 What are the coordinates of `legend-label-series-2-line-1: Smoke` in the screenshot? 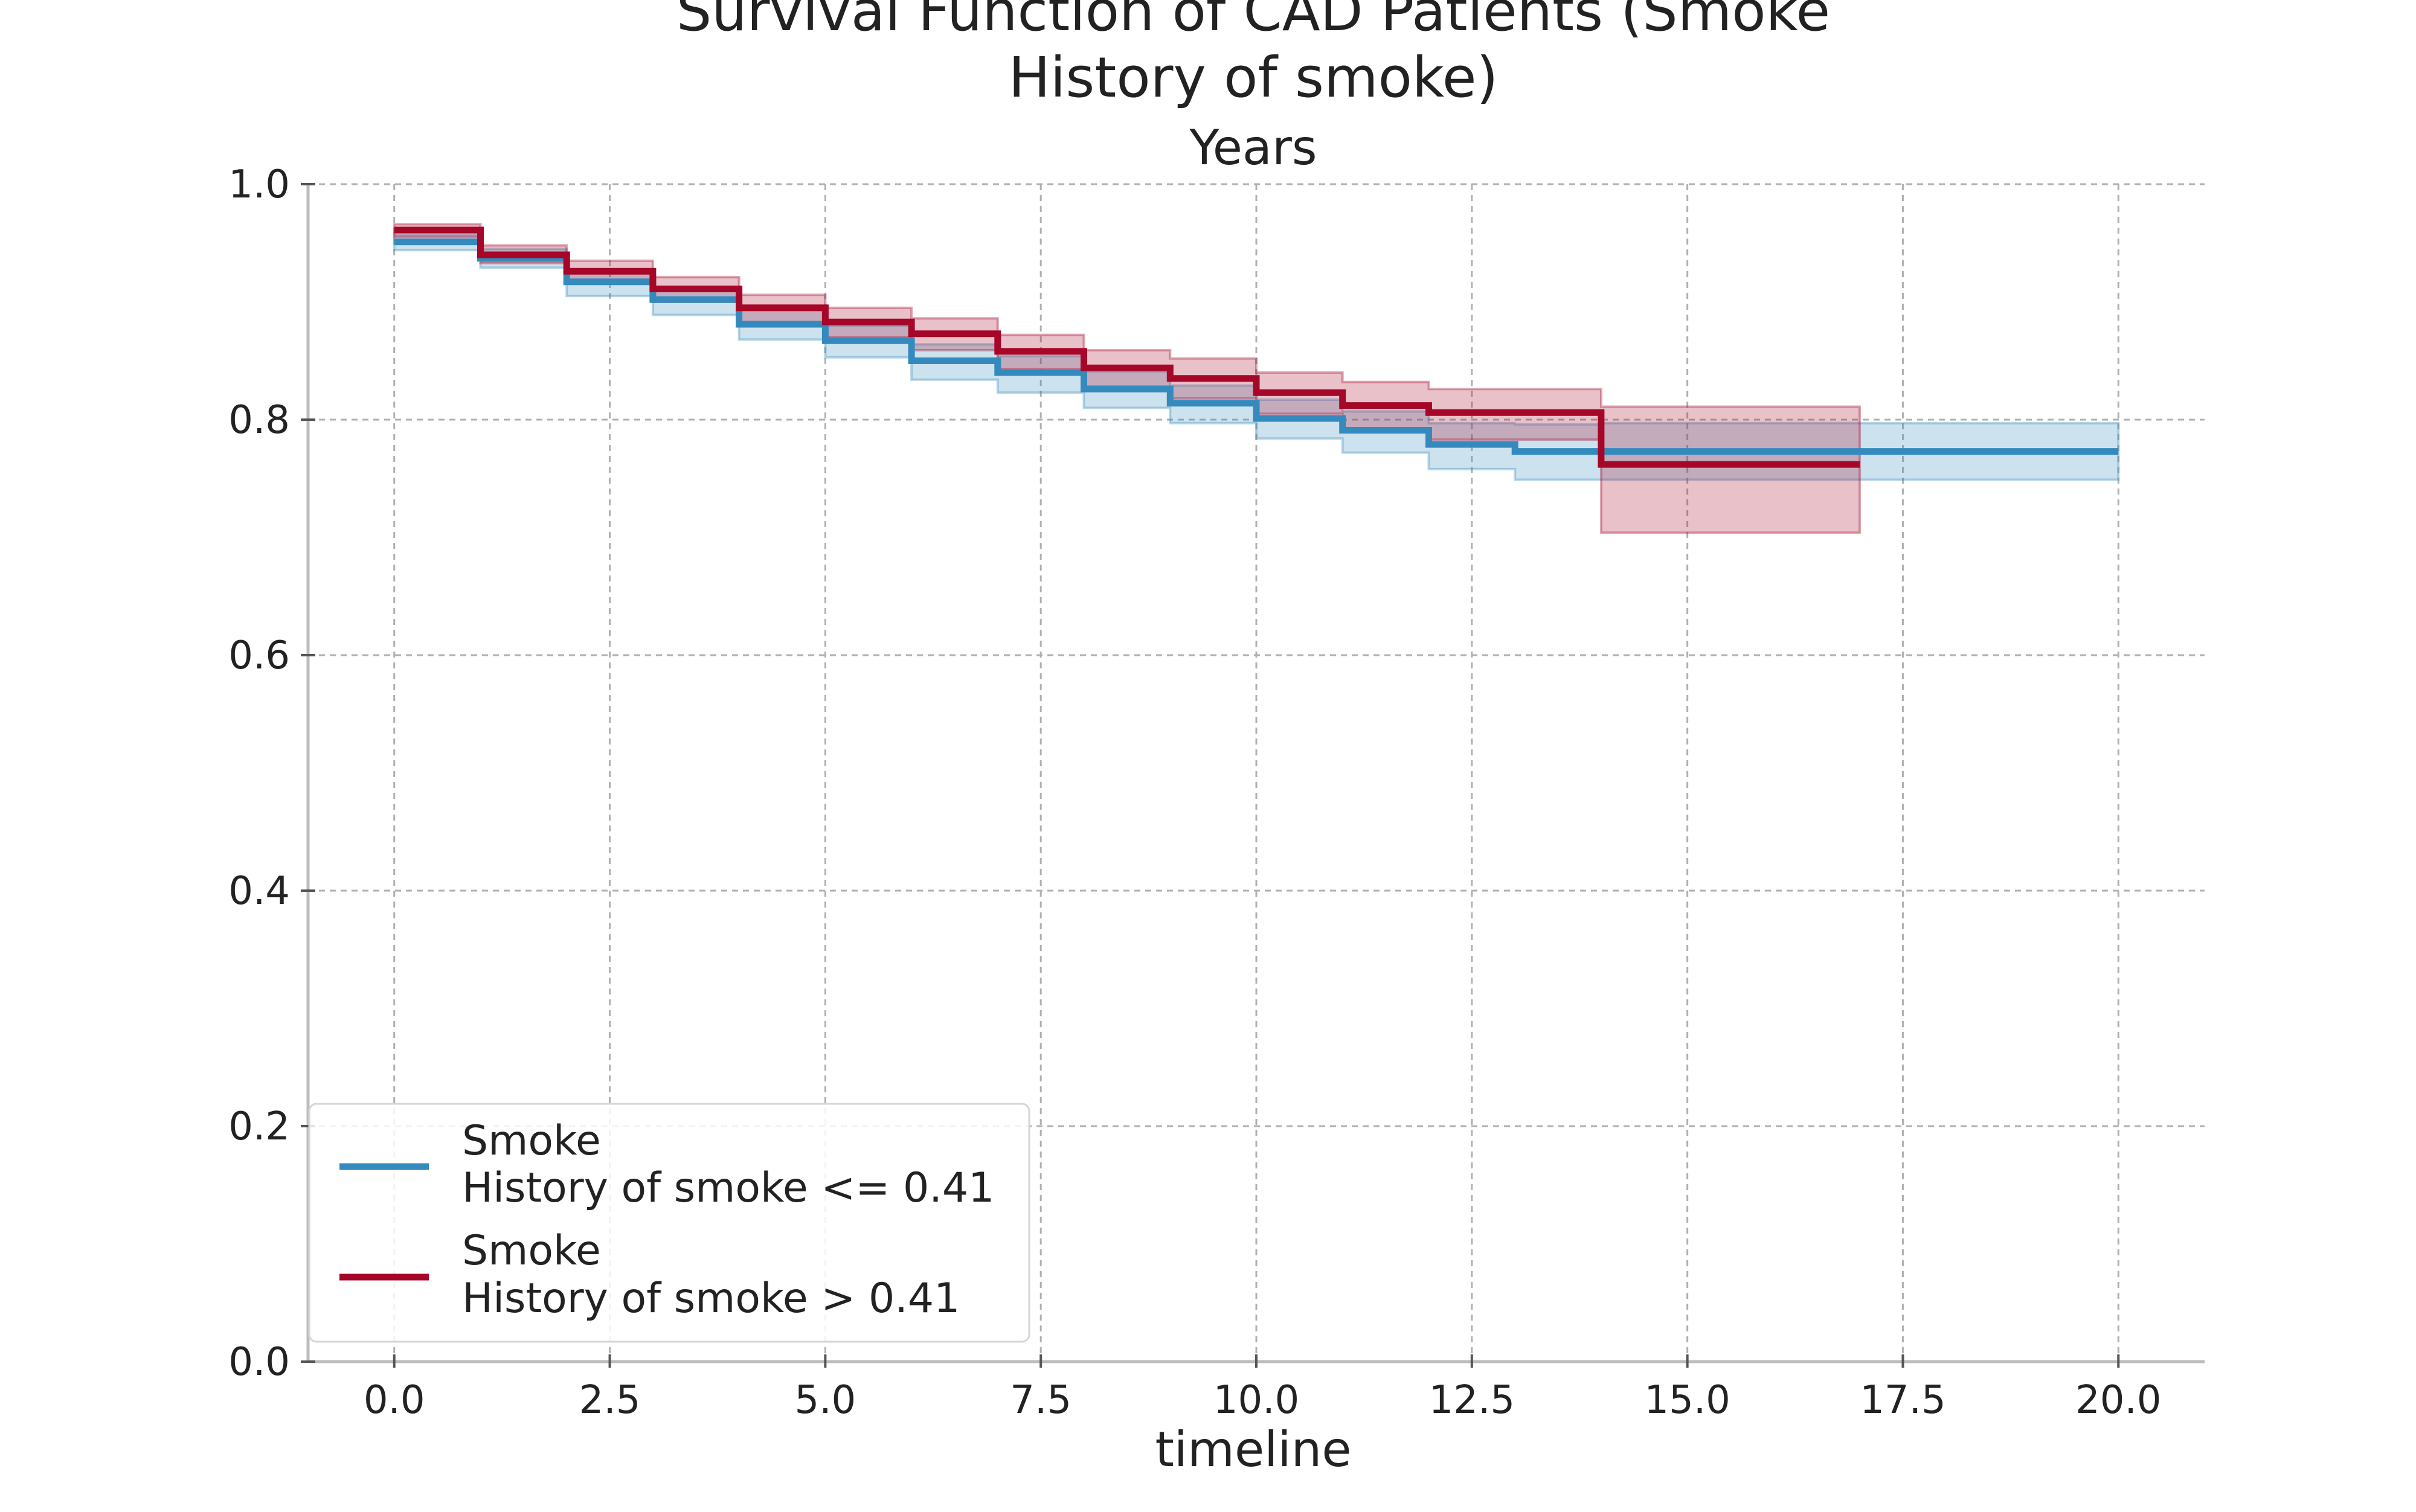 It's located at (531, 1251).